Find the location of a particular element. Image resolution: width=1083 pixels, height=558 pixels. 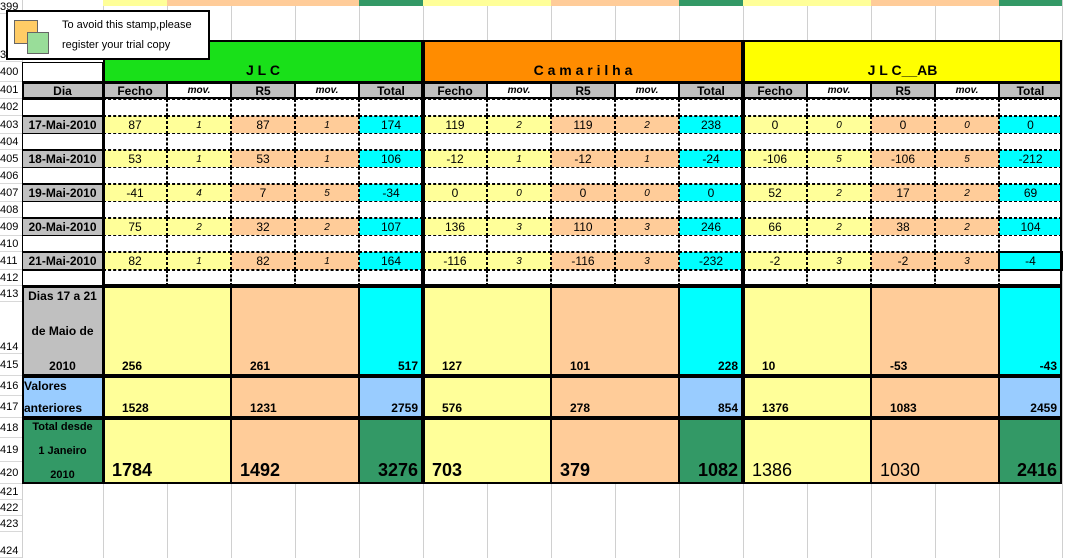

summary-value: 127 is located at coordinates (487, 331).